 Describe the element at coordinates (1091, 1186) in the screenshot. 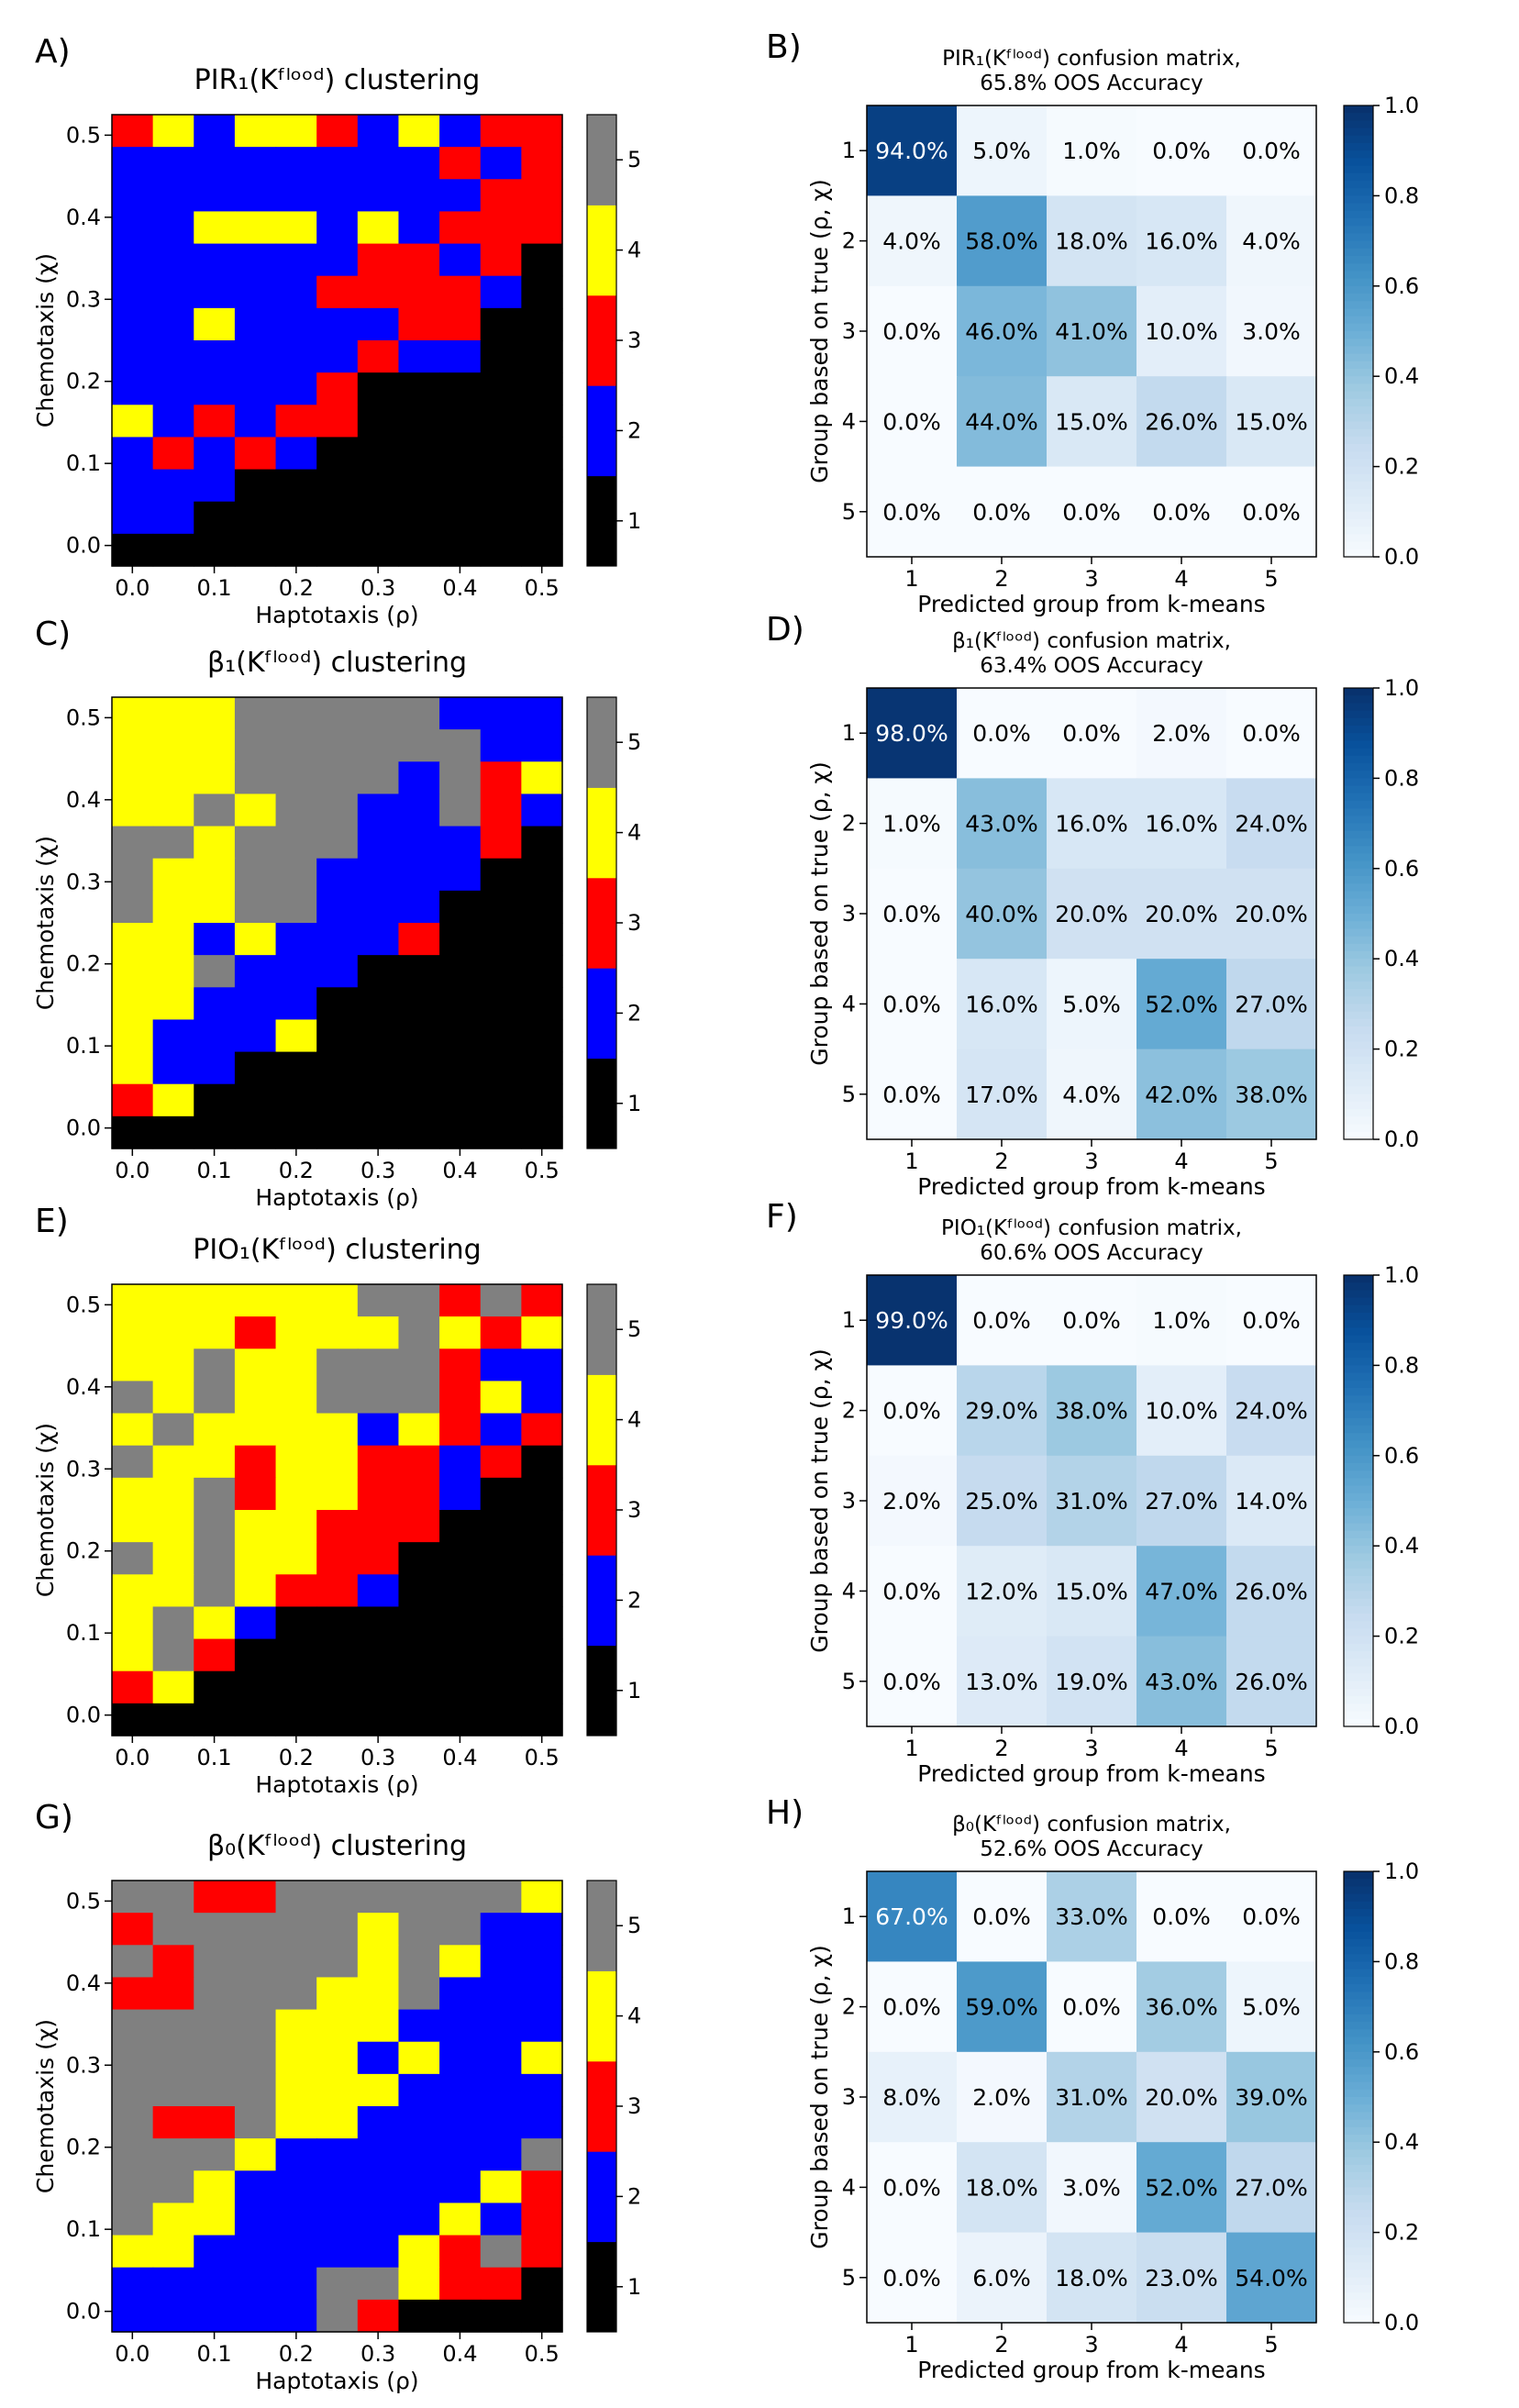

I see `x-axis-label: Predicted group from k-means` at that location.